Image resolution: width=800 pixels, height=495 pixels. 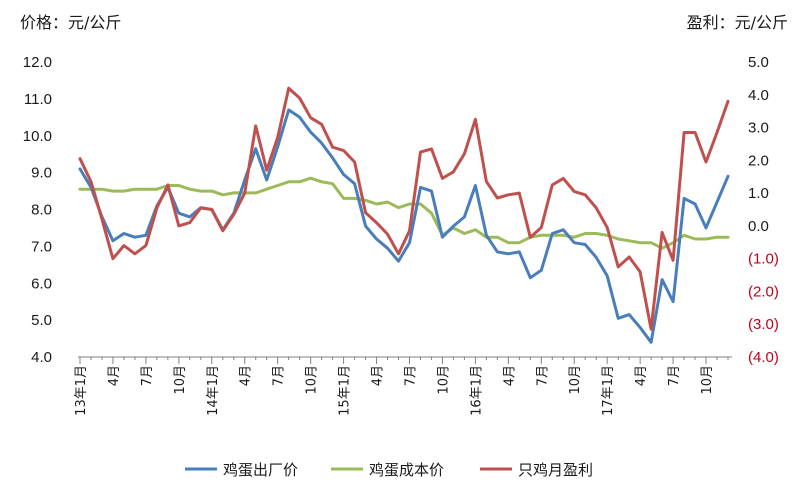 I want to click on right-tick-label: (3.0), so click(x=763, y=324).